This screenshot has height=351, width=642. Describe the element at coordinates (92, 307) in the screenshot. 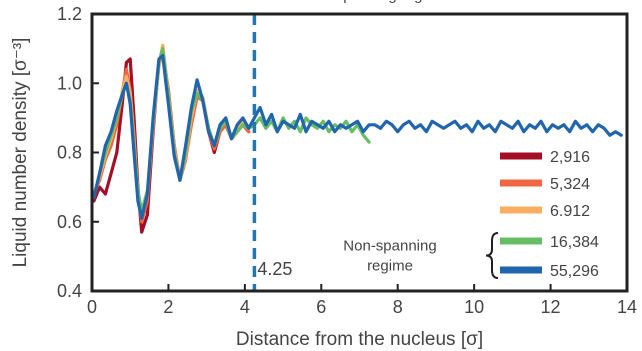

I see `x-tick-label: 0` at that location.